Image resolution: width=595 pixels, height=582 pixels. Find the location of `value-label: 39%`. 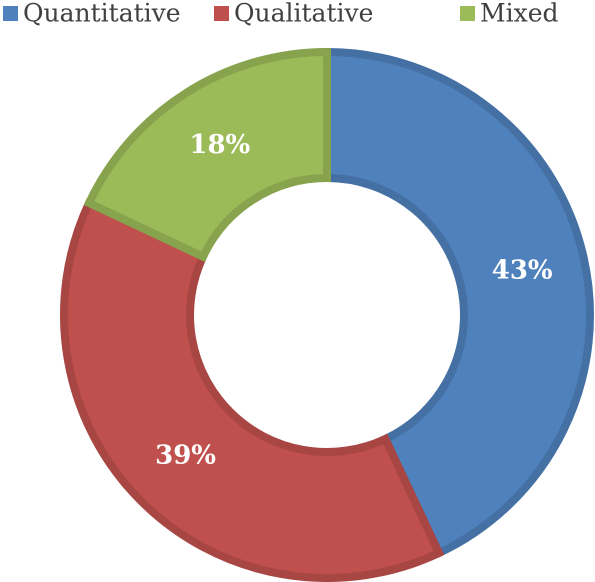

value-label: 39% is located at coordinates (185, 455).